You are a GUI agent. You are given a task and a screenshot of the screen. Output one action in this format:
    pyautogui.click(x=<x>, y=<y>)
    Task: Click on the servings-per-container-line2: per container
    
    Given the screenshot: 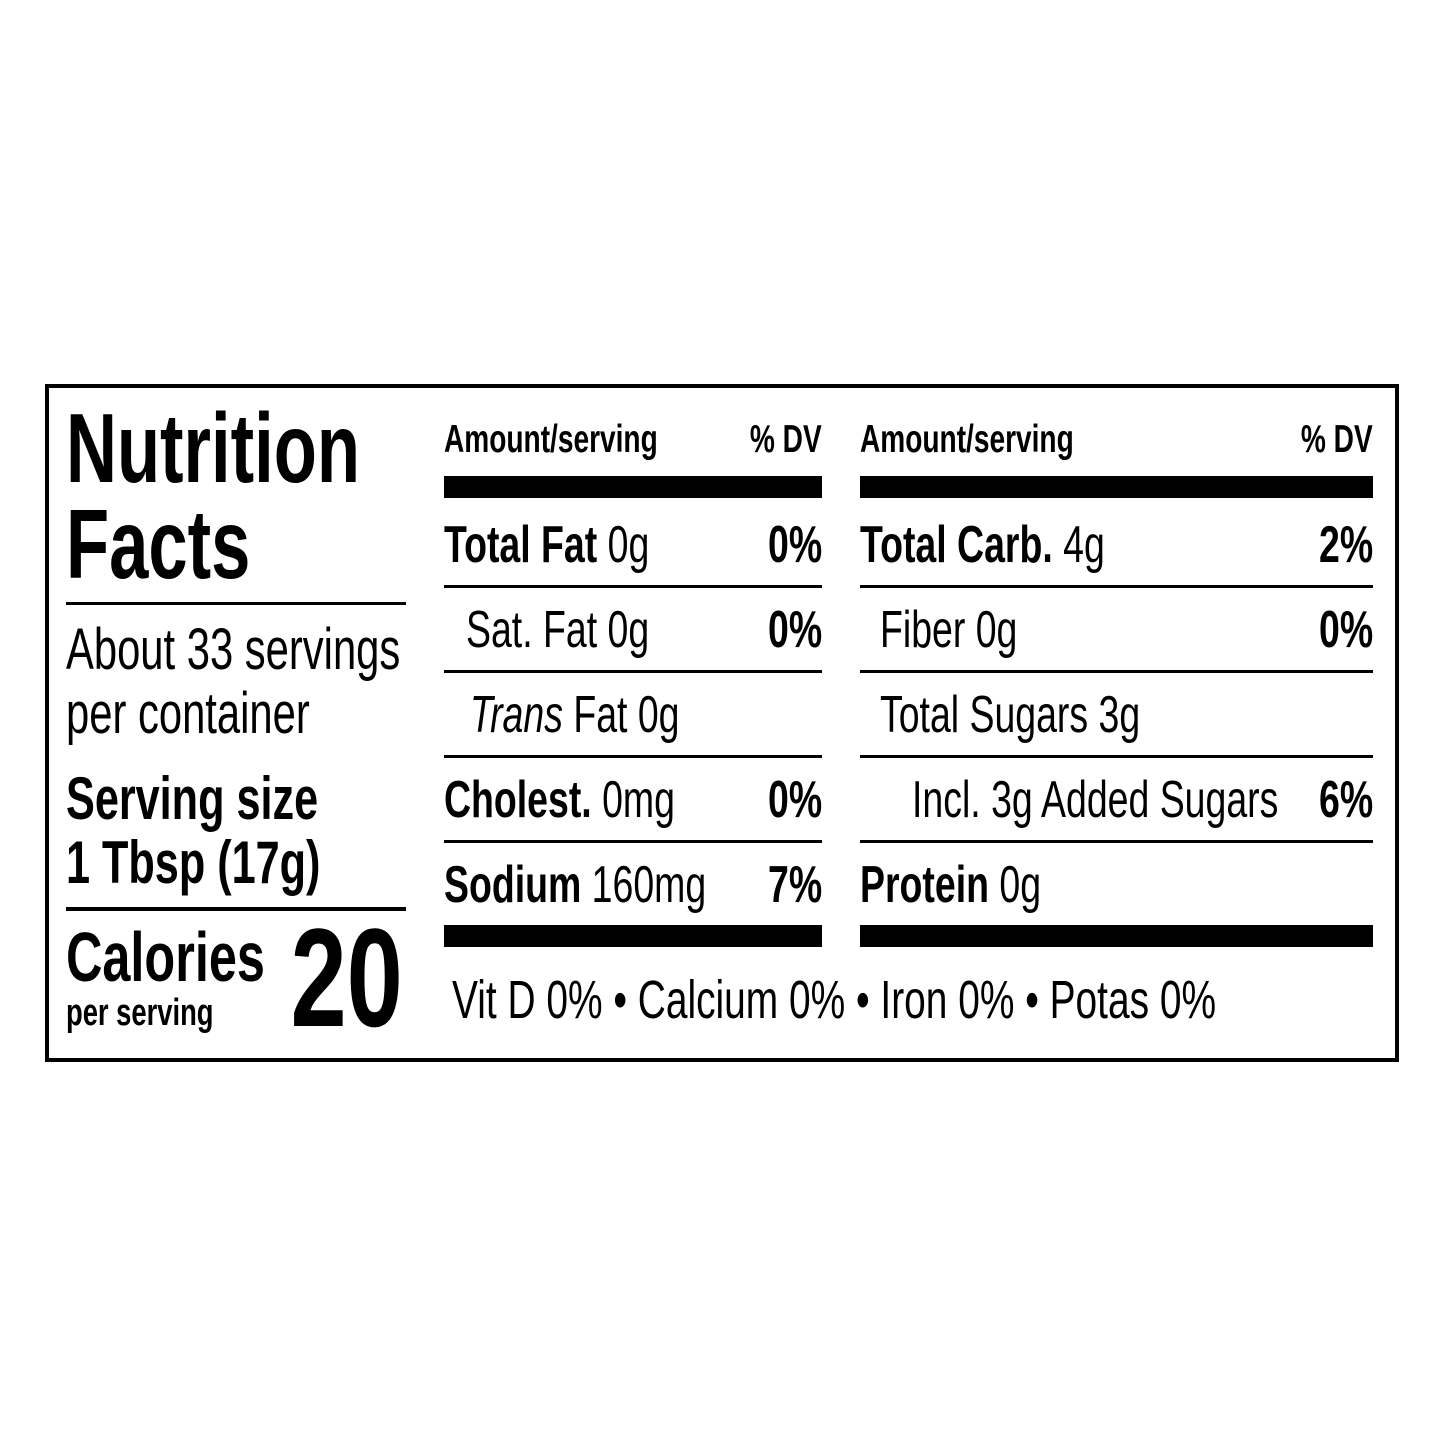 What is the action you would take?
    pyautogui.click(x=188, y=713)
    